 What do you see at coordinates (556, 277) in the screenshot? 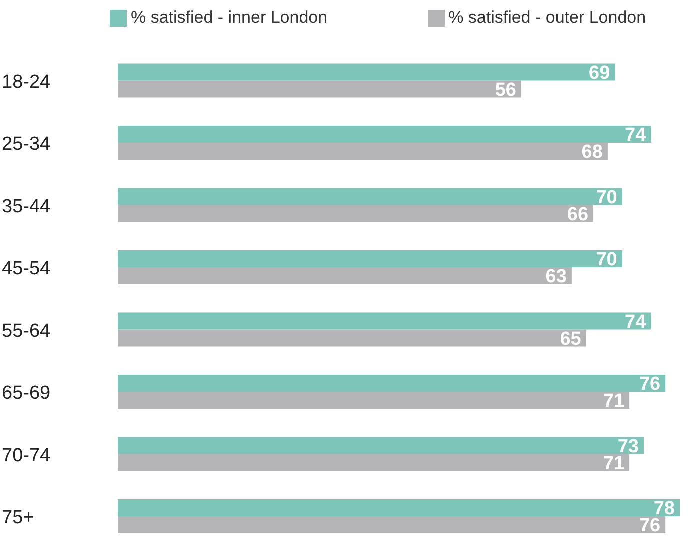
I see `data-label: 63` at bounding box center [556, 277].